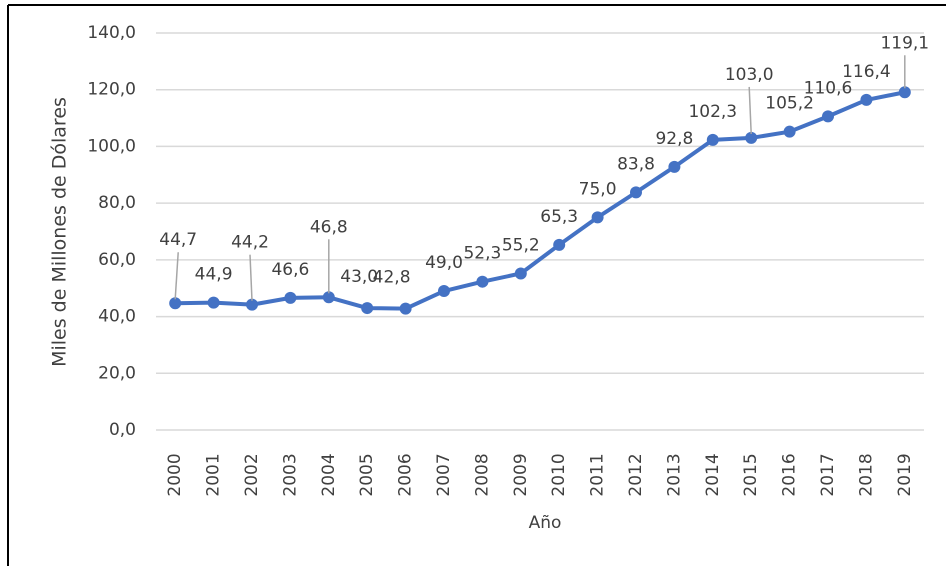 This screenshot has width=946, height=566. I want to click on data-label: 65,3, so click(559, 217).